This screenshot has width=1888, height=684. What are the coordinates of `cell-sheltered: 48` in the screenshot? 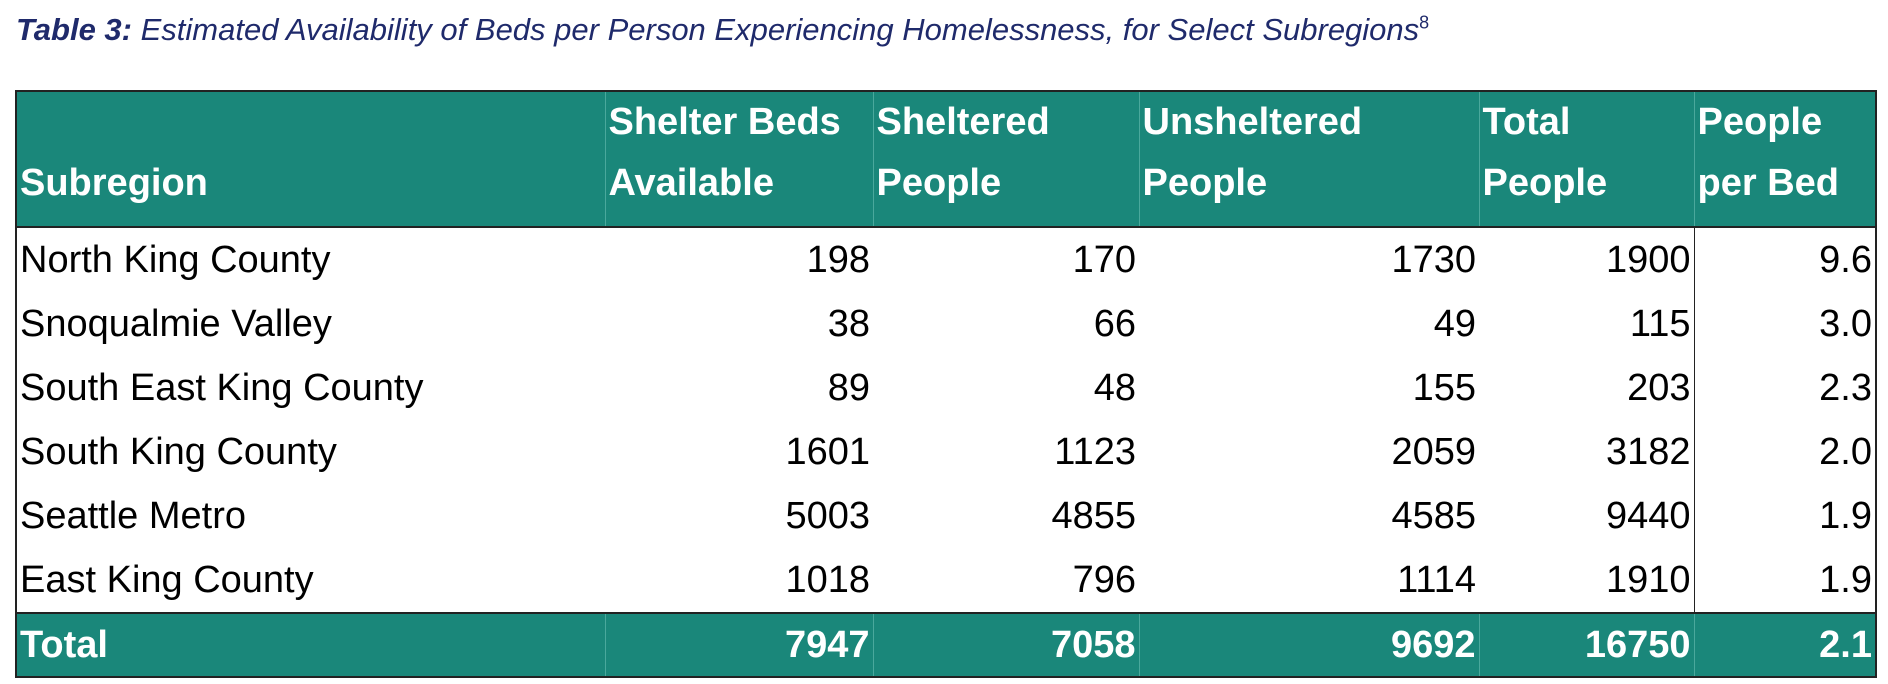 It's located at (1006, 388).